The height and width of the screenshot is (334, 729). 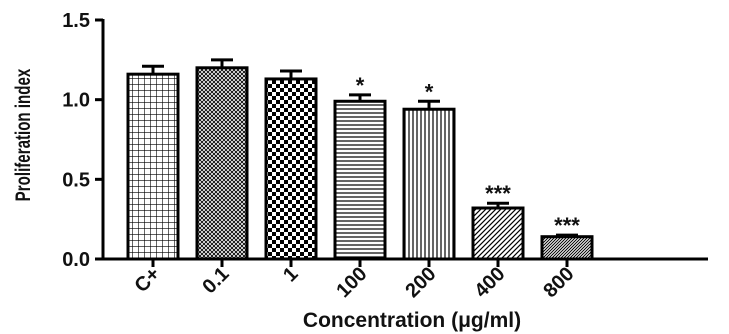 I want to click on y-tick-label: 1.0, so click(x=76, y=101).